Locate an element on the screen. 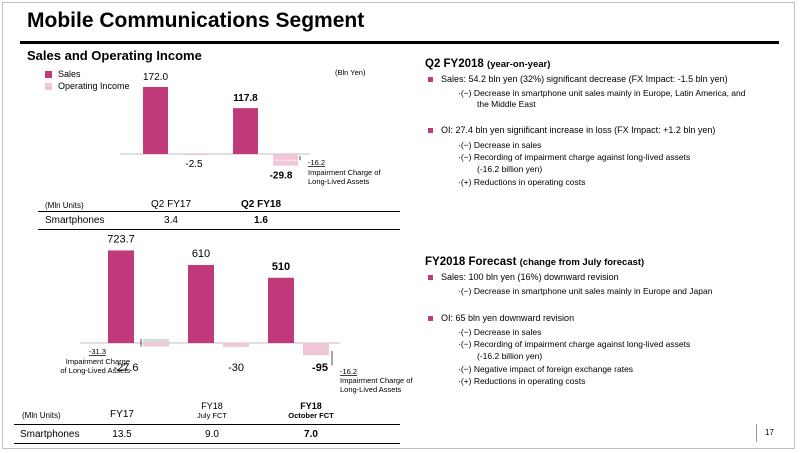 This screenshot has height=453, width=800. bottom-left-impairment-label-line2: of Long-Lived Assets is located at coordinates (95, 370).